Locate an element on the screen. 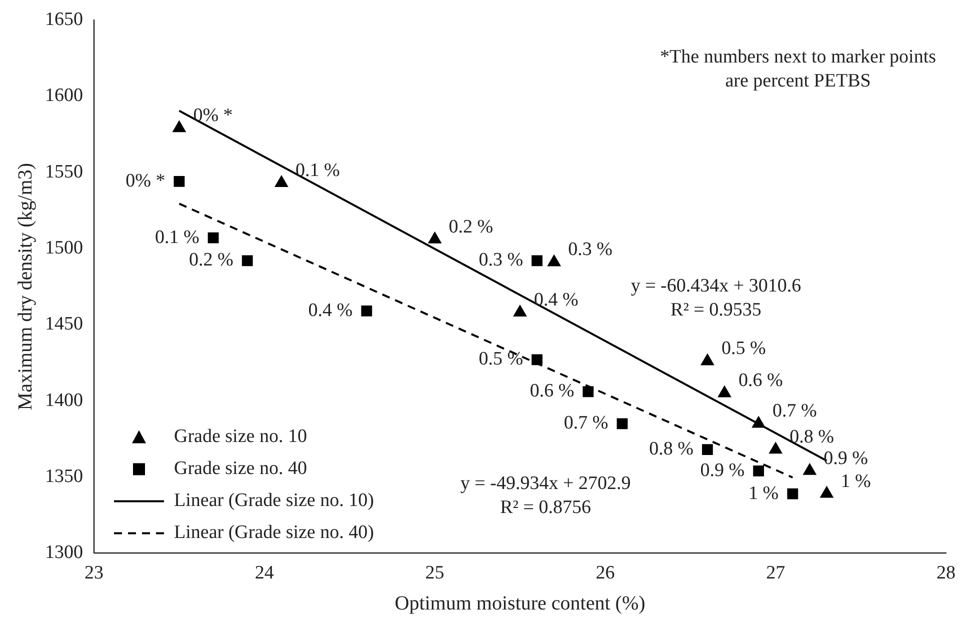 The width and height of the screenshot is (966, 630). y-tick-label: 1500 is located at coordinates (64, 248).